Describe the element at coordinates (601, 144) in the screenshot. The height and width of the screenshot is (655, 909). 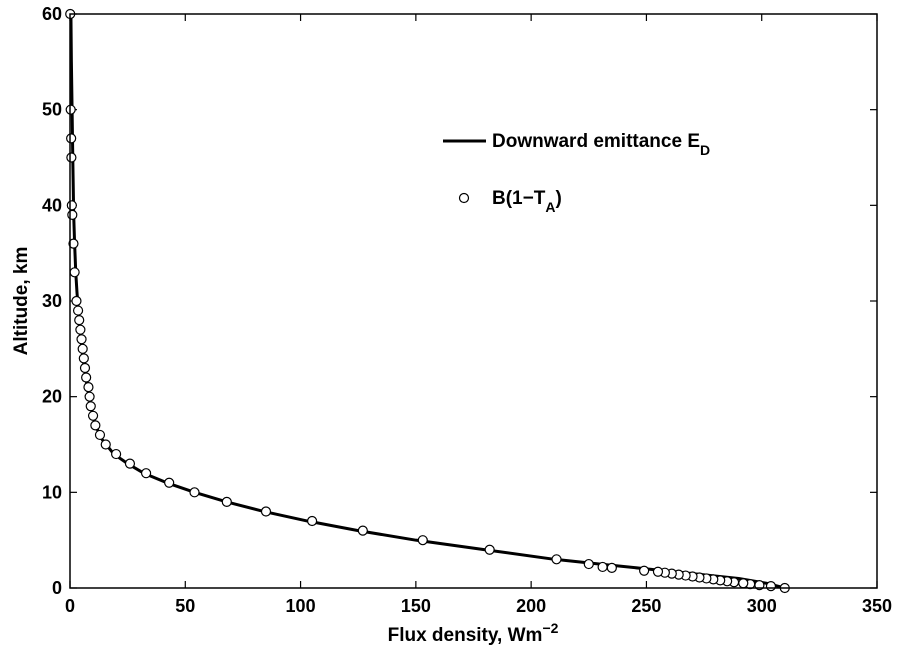
I see `legend-label-downward-emittance: Downward emittance ED` at that location.